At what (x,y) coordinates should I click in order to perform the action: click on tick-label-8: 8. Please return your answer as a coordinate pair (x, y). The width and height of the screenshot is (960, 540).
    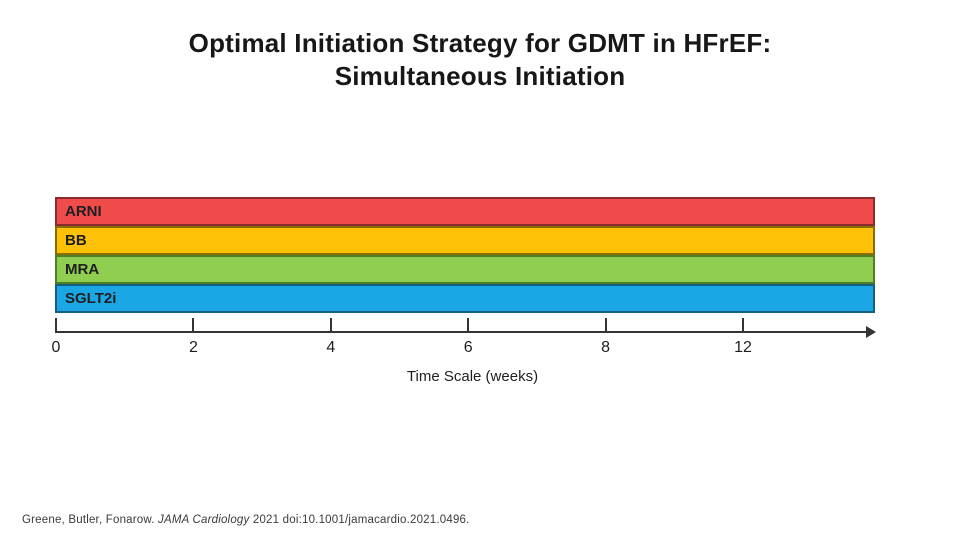
    Looking at the image, I should click on (606, 347).